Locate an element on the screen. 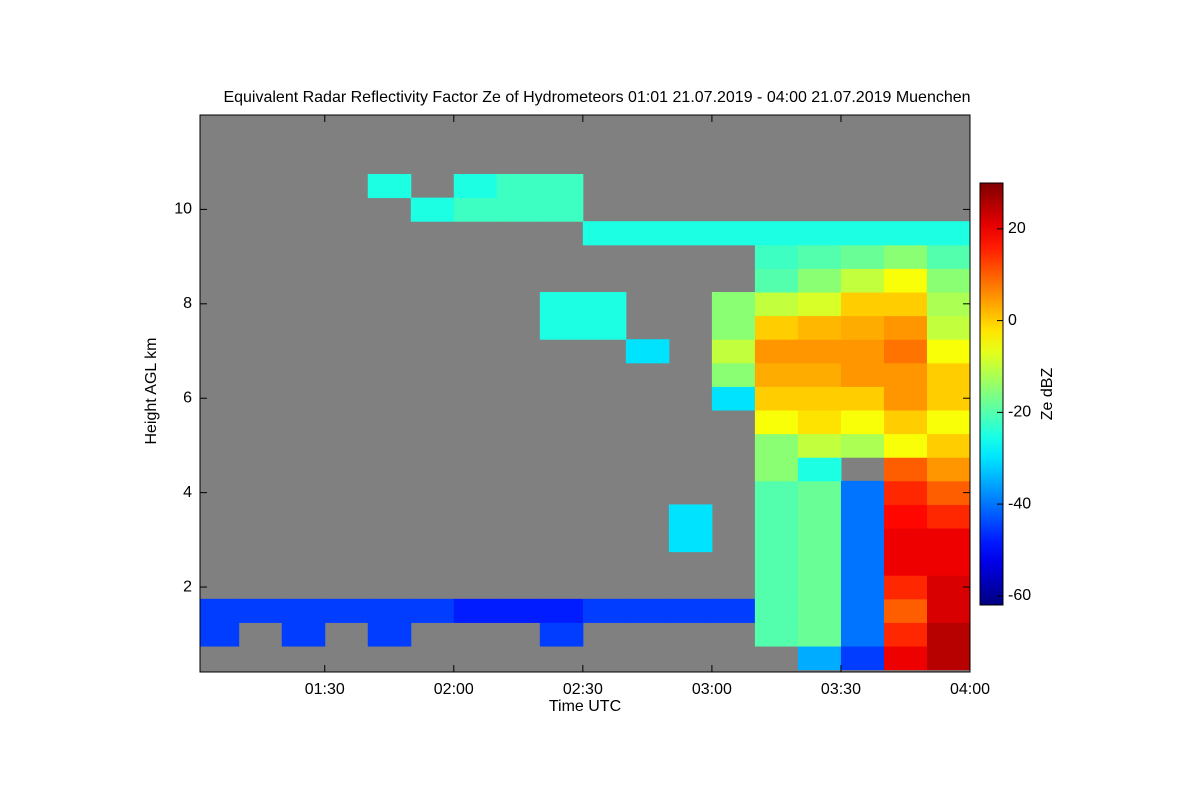  x-axis-label: Time UTC is located at coordinates (585, 706).